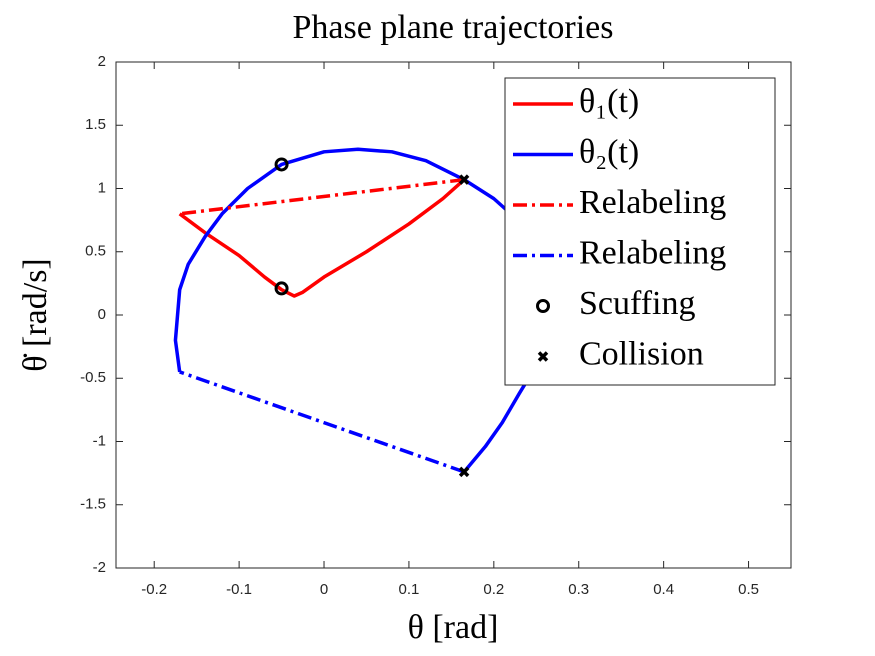  What do you see at coordinates (453, 627) in the screenshot?
I see `x-axis-label: θ [rad]` at bounding box center [453, 627].